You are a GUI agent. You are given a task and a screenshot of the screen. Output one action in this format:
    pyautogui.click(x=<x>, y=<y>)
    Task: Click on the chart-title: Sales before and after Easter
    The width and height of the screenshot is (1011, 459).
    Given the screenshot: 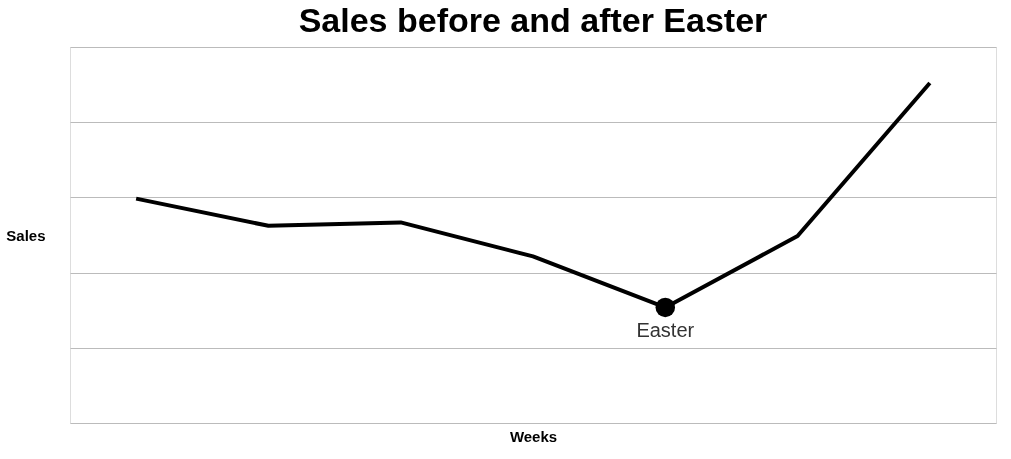 What is the action you would take?
    pyautogui.click(x=533, y=20)
    